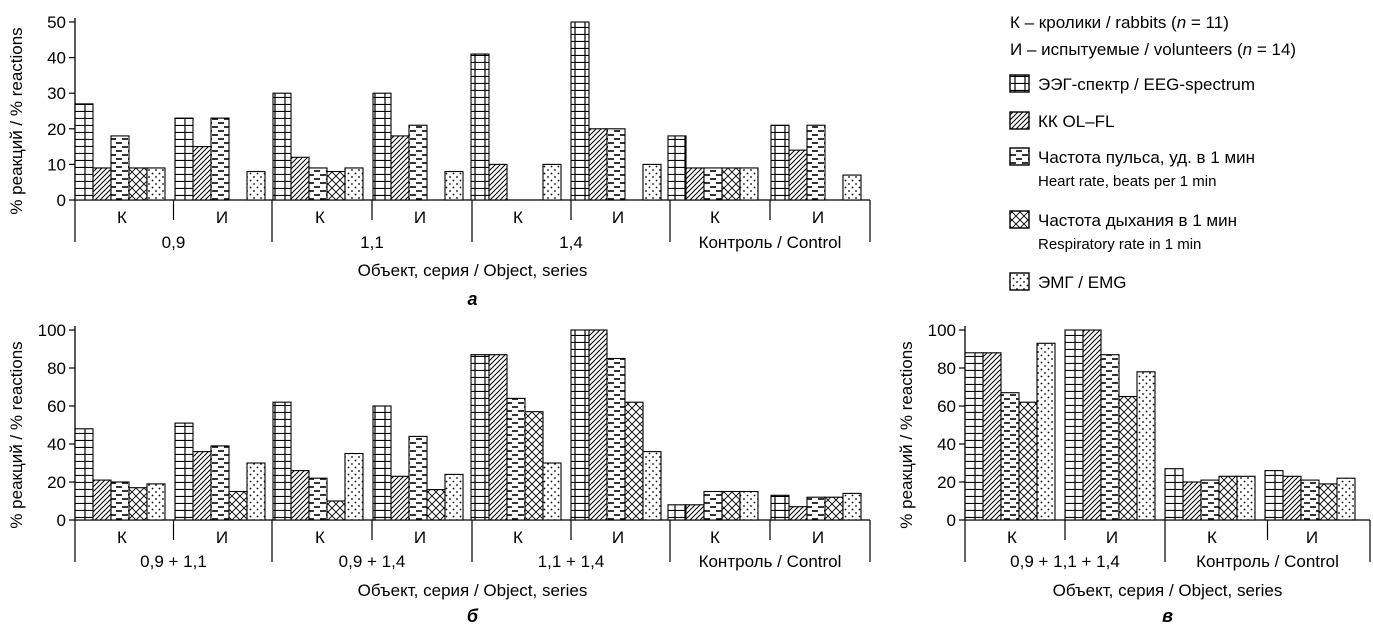 This screenshot has height=627, width=1373. Describe the element at coordinates (1127, 181) in the screenshot. I see `legend-sublabel: Heart rate, beats per 1 min` at that location.